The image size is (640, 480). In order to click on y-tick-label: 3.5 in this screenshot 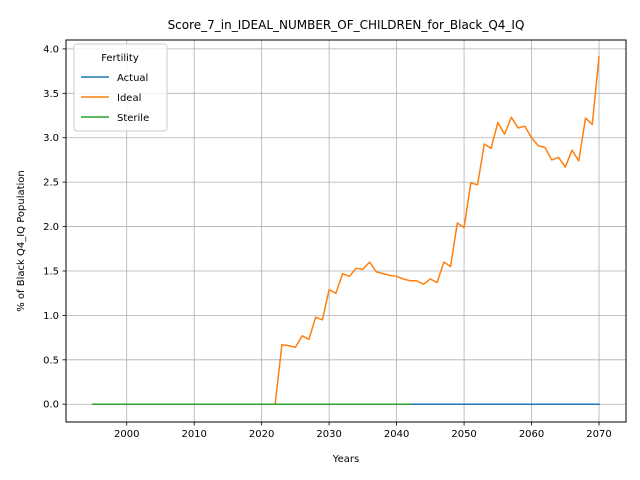, I will do `click(51, 94)`.